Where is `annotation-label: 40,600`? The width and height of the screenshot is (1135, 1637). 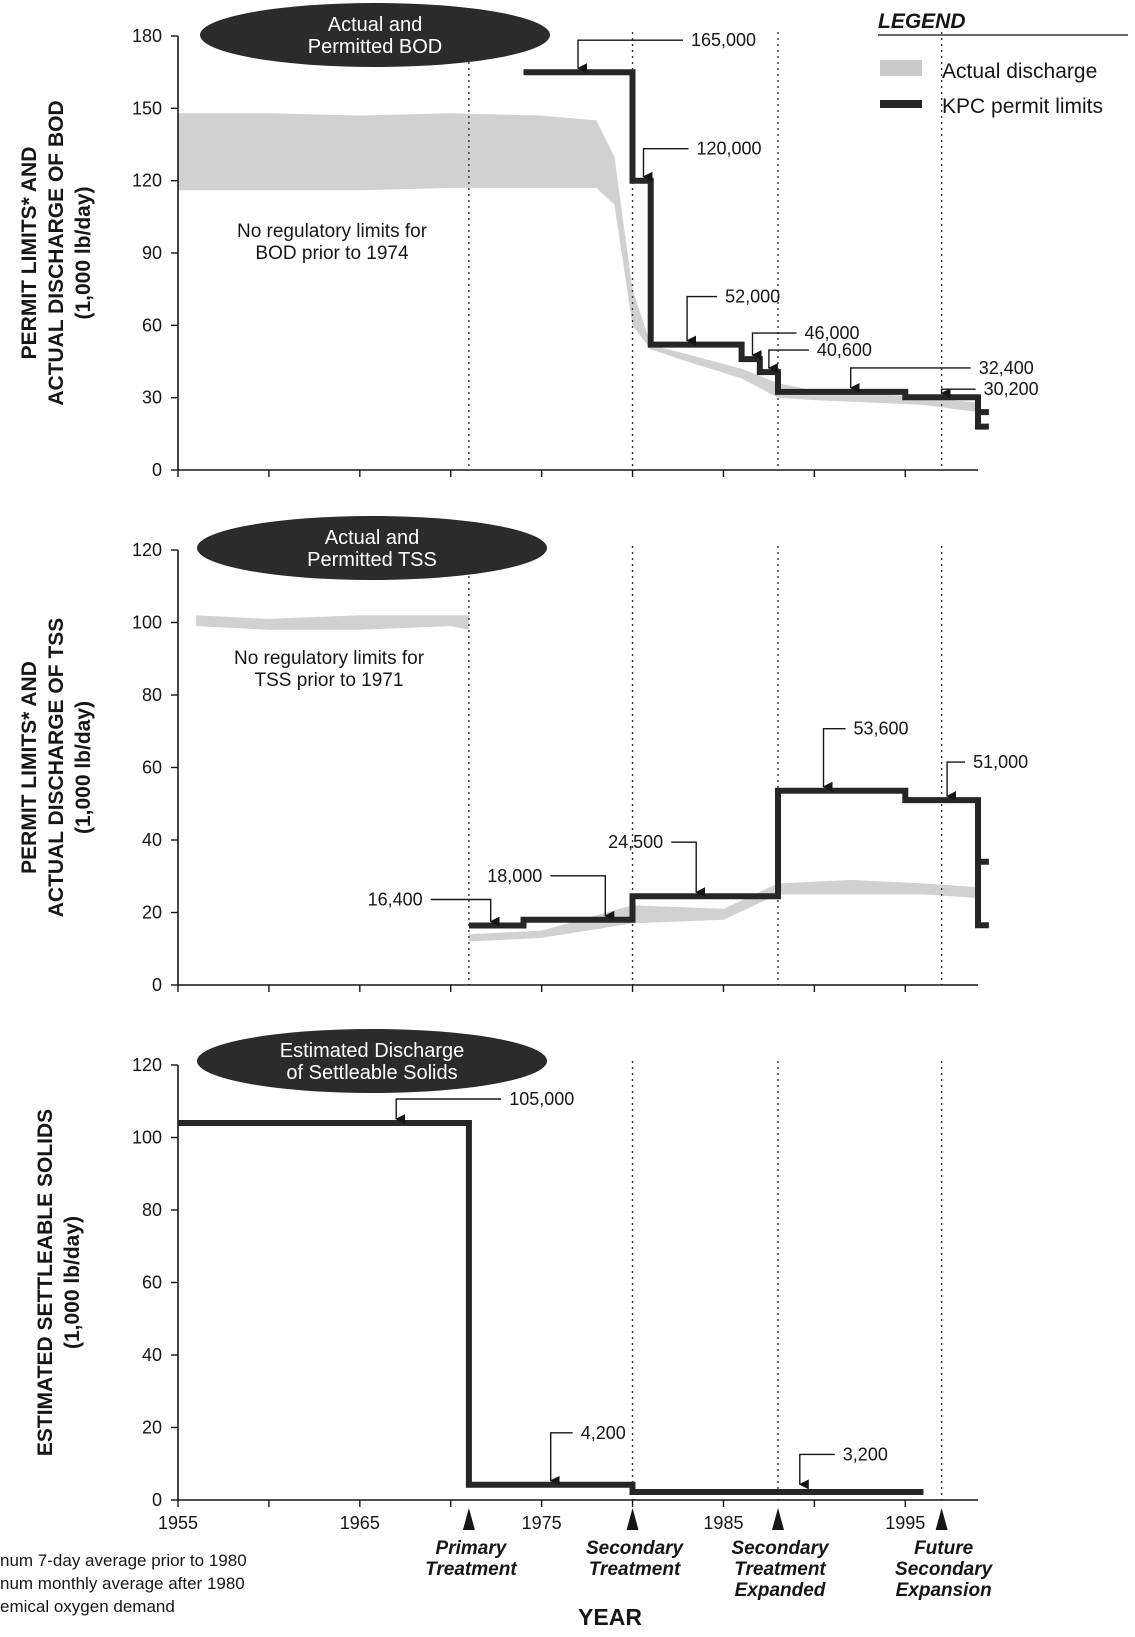
annotation-label: 40,600 is located at coordinates (844, 350).